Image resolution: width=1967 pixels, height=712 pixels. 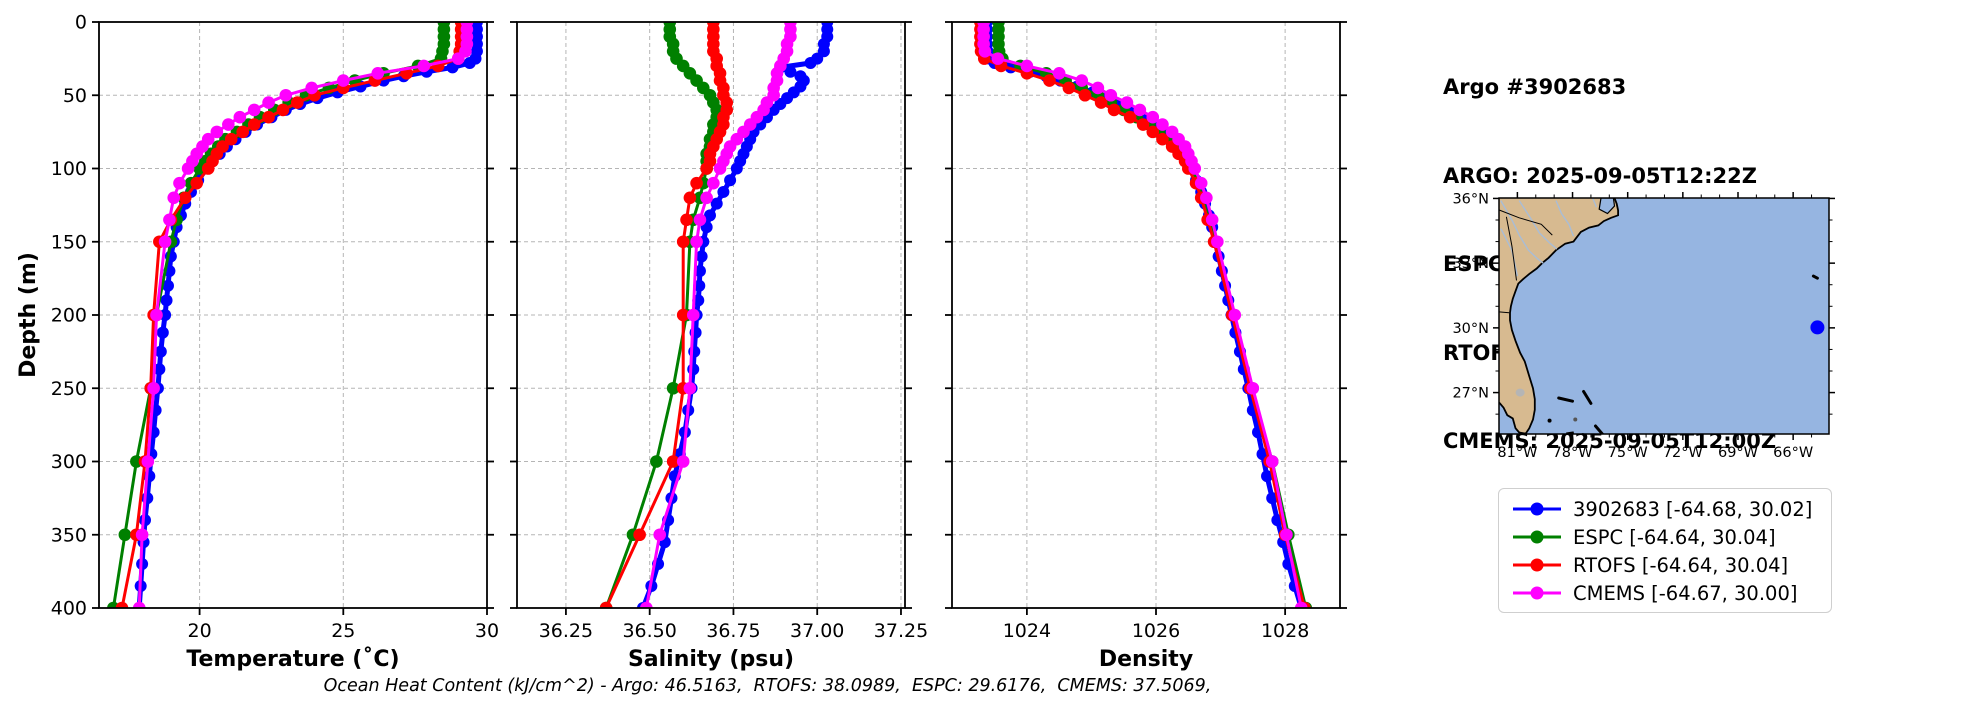 What do you see at coordinates (1470, 394) in the screenshot?
I see `map-lat-tick-label: 27°N` at bounding box center [1470, 394].